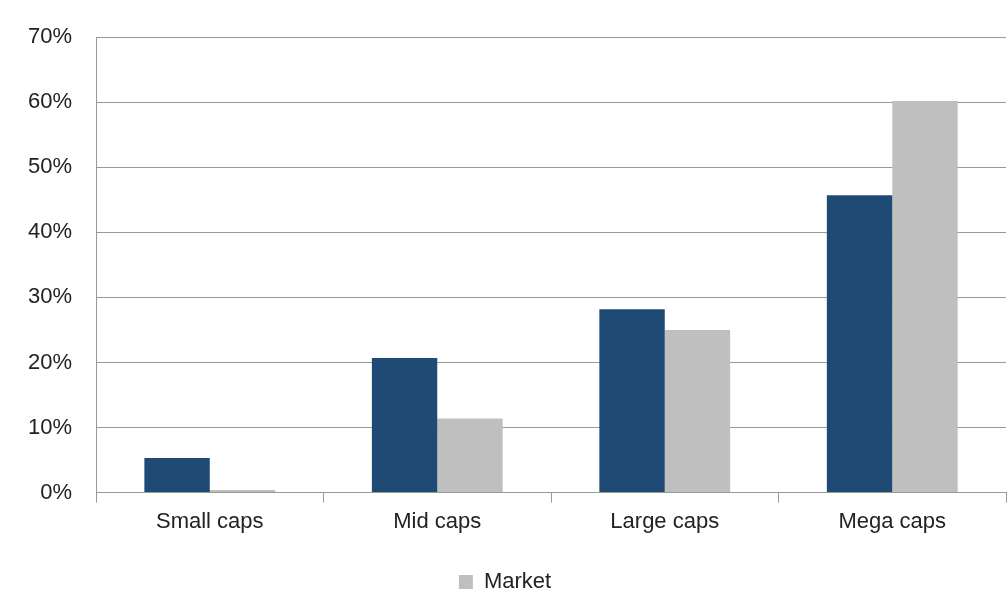 This screenshot has height=603, width=1008. Describe the element at coordinates (50, 101) in the screenshot. I see `y-tick-label: 60%` at that location.